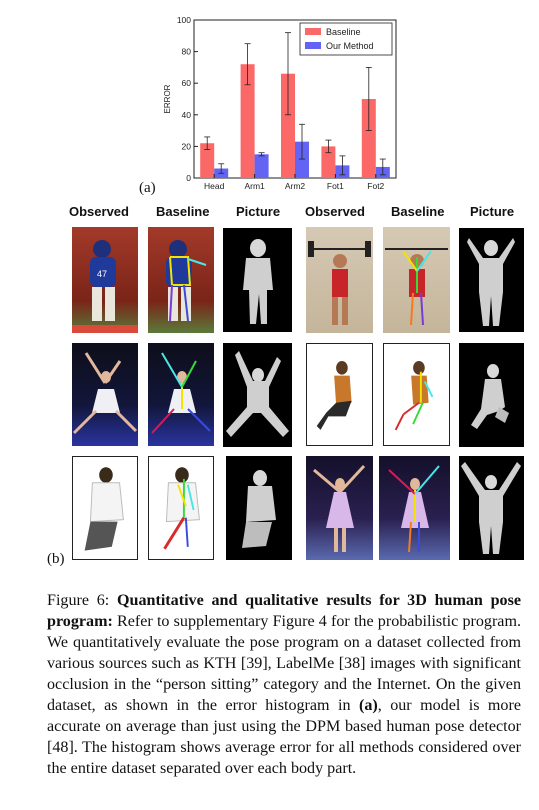 Image resolution: width=539 pixels, height=810 pixels. What do you see at coordinates (181, 280) in the screenshot?
I see `baseline-football-player-image` at bounding box center [181, 280].